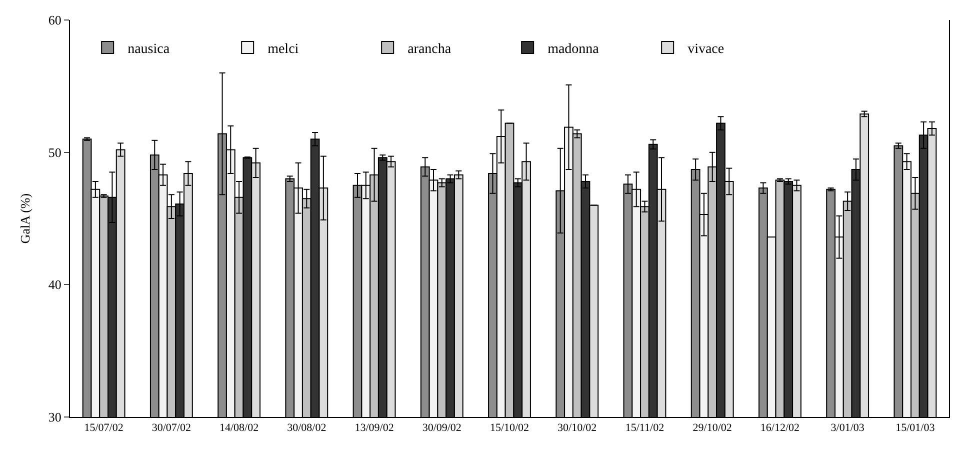  Describe the element at coordinates (24, 218) in the screenshot. I see `y-axis-title: GalA (%)` at that location.